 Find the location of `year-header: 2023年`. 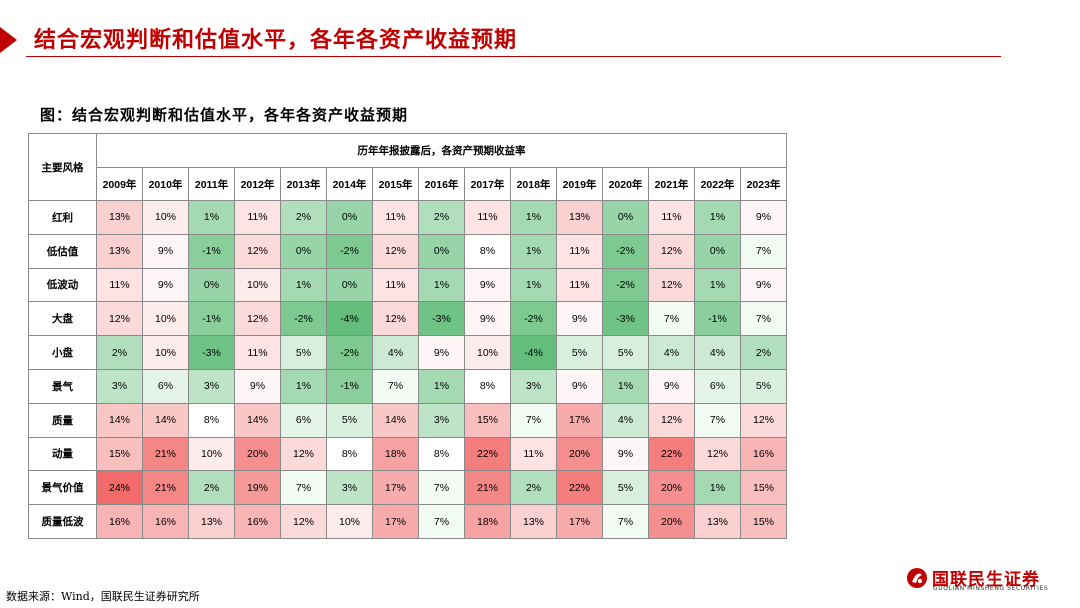

year-header: 2023年 is located at coordinates (763, 184).